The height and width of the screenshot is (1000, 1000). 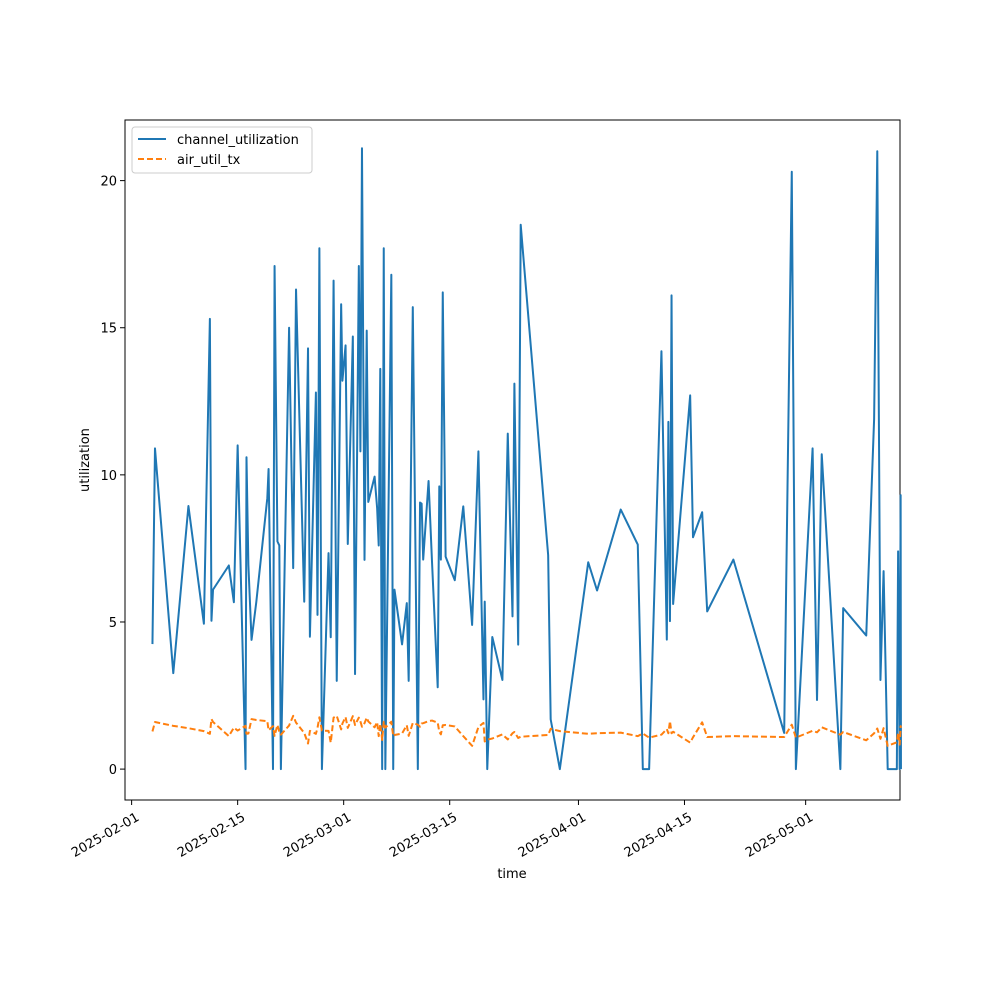 What do you see at coordinates (108, 329) in the screenshot?
I see `y-tick-label: 15` at bounding box center [108, 329].